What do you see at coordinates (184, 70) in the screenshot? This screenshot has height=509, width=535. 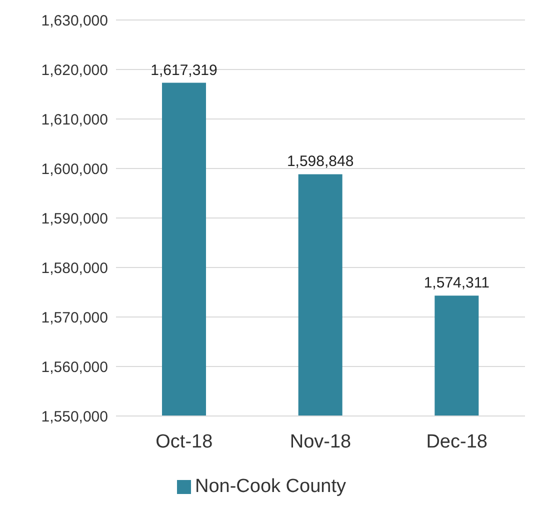 I see `data-label: 1,617,319` at bounding box center [184, 70].